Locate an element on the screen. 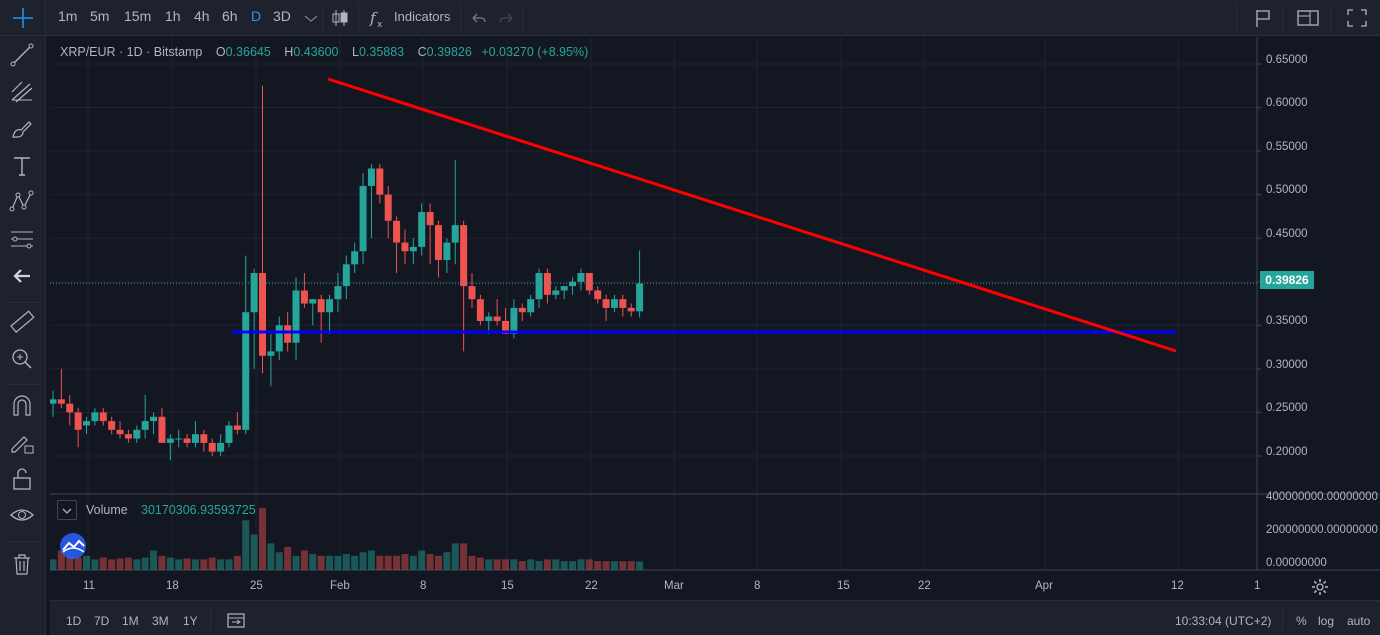 This screenshot has height=635, width=1380. timeframe-4h: 4h is located at coordinates (202, 16).